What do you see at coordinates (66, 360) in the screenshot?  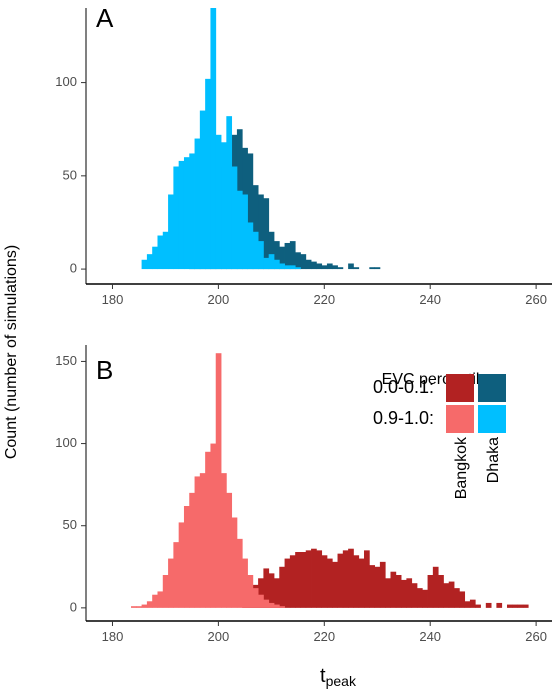 I see `panel-b-y-tick-label: 150` at bounding box center [66, 360].